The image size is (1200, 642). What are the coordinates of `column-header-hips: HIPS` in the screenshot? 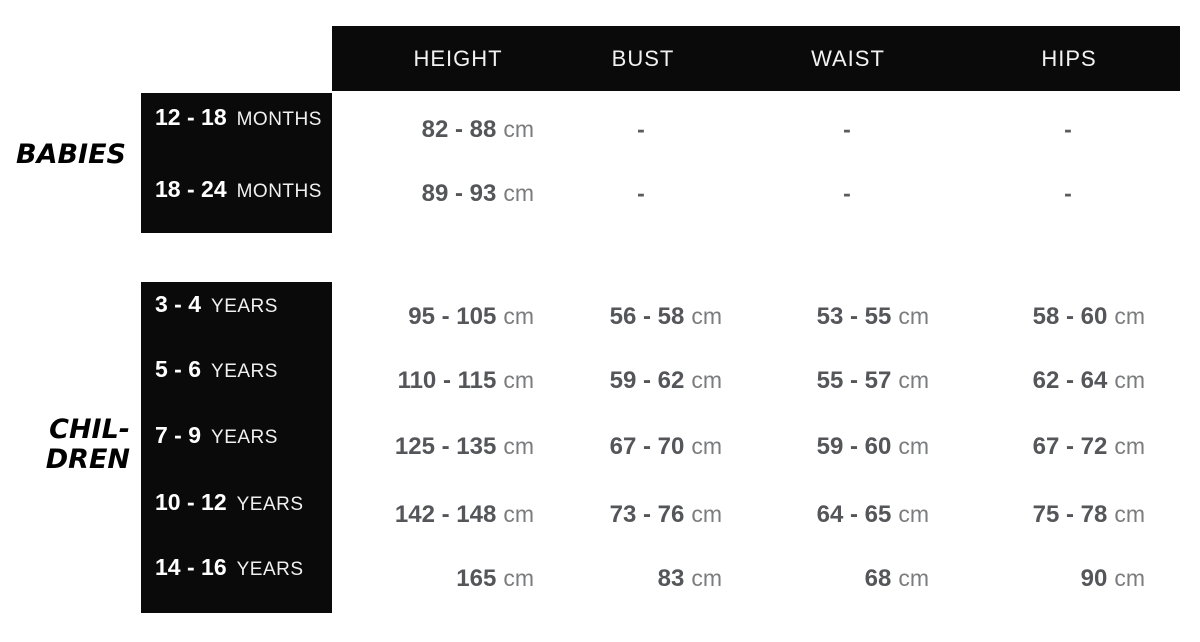 It's located at (1069, 58).